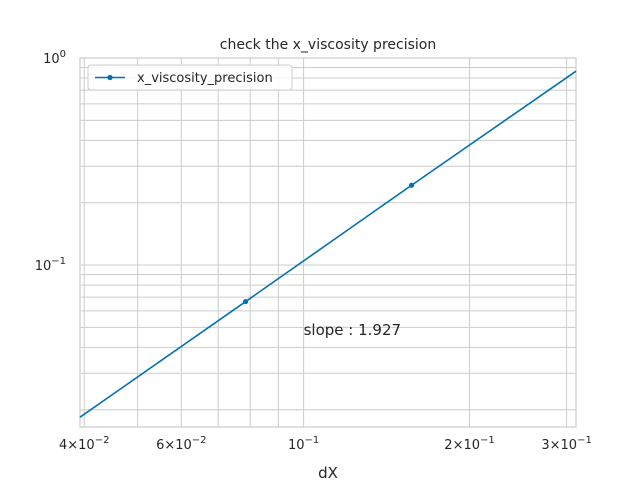 This screenshot has height=484, width=640. I want to click on x-tick-label: 6×10⁻², so click(181, 444).